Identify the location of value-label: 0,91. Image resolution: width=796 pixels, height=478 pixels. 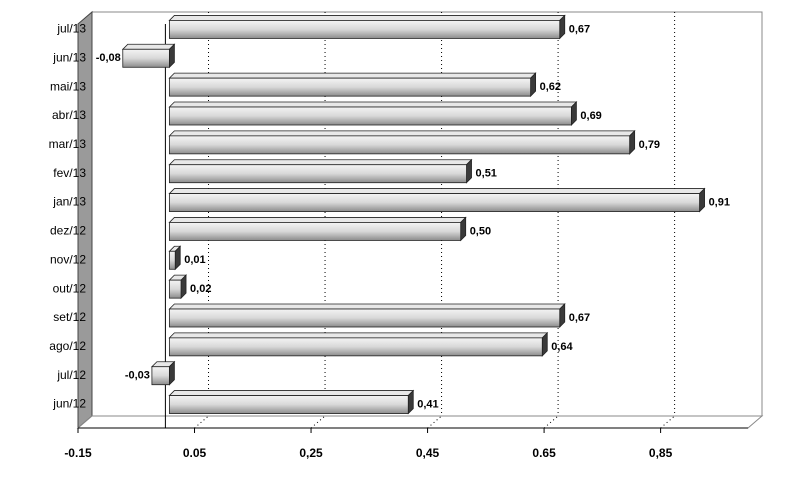
(719, 202).